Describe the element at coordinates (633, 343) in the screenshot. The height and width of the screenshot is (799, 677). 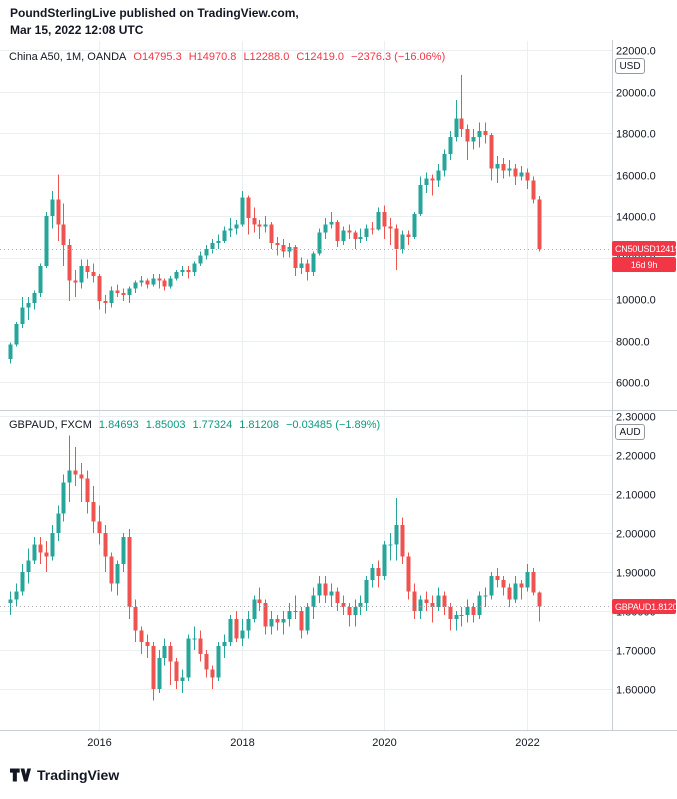
I see `price-tick-label: 8000.0` at that location.